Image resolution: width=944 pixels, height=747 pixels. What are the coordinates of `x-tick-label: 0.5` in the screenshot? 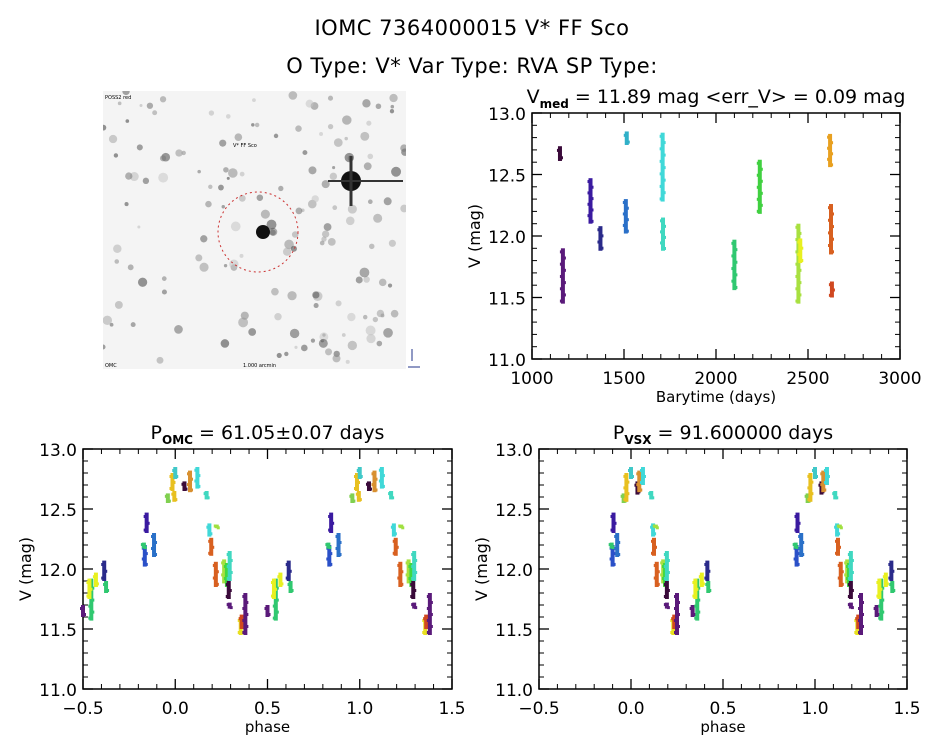 It's located at (722, 709).